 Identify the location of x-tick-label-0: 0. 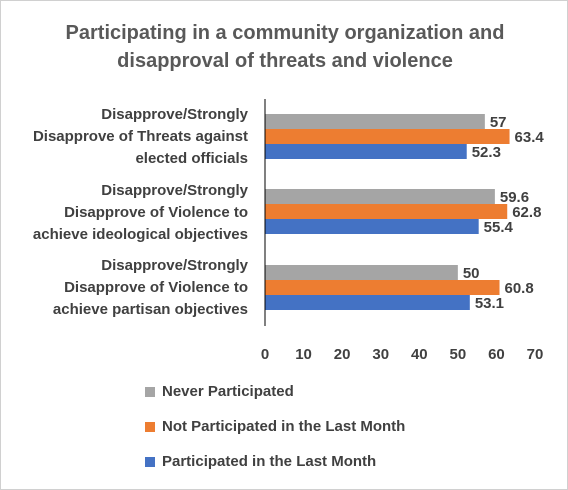
(265, 354).